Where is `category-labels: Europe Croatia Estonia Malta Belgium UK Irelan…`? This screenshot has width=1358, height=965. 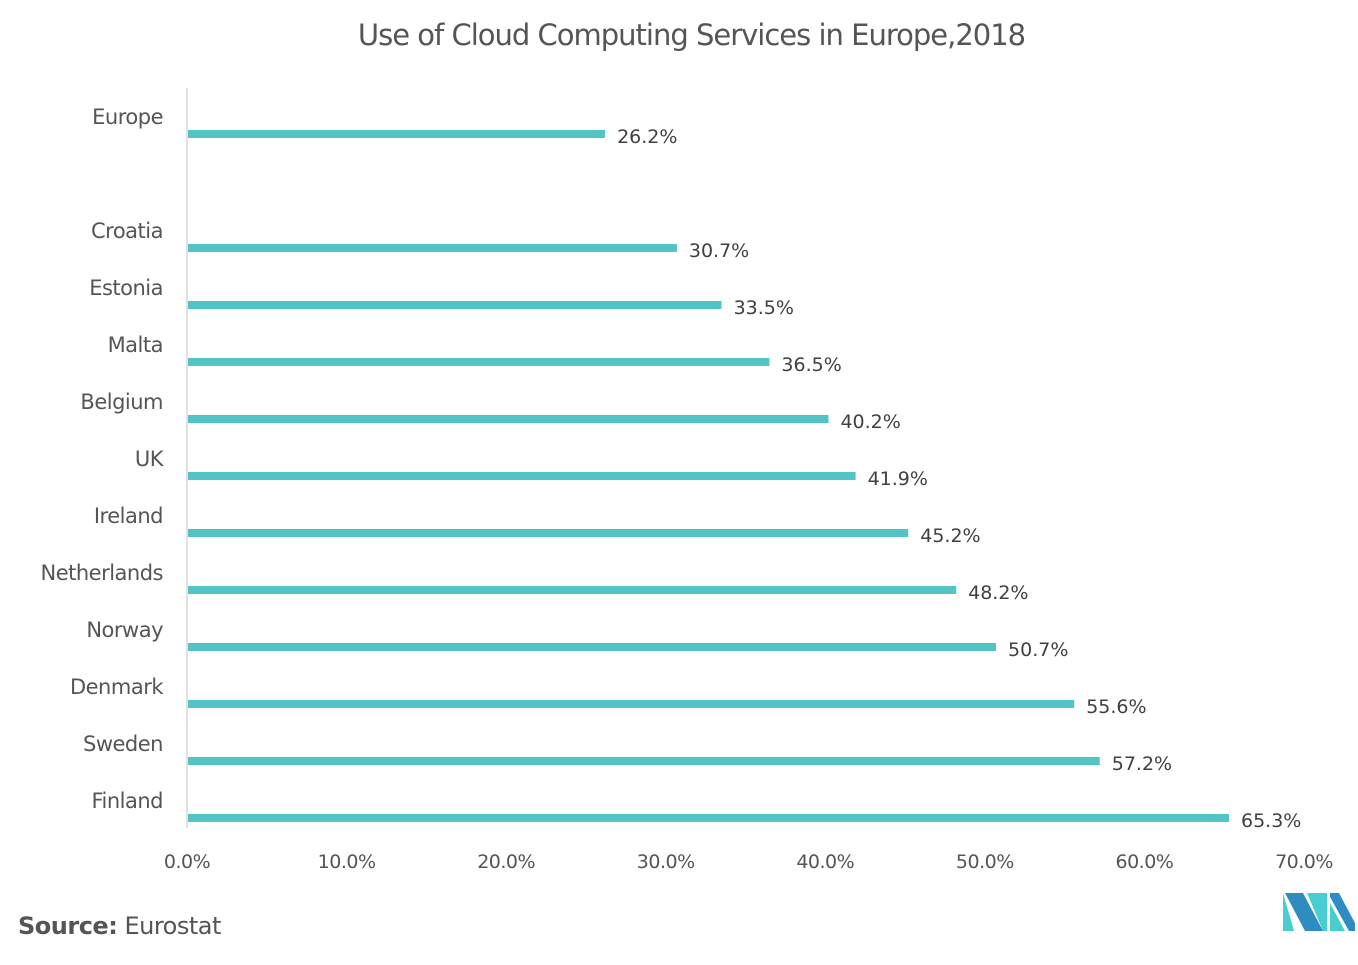 category-labels: Europe Croatia Estonia Malta Belgium UK Irelan… is located at coordinates (102, 459).